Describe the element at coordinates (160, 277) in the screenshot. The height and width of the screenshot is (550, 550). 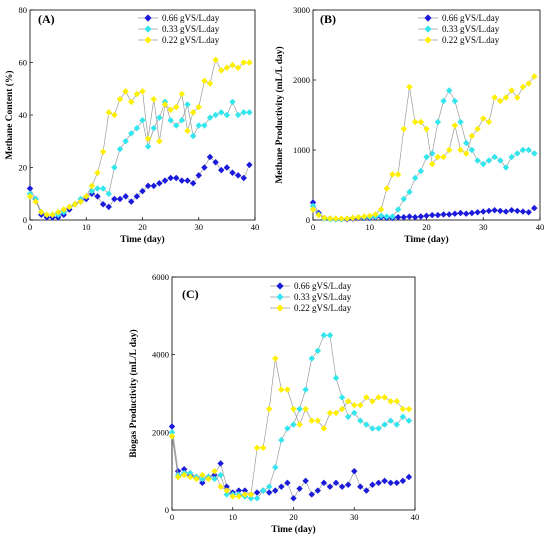
I see `y-tick-label: 6000` at that location.